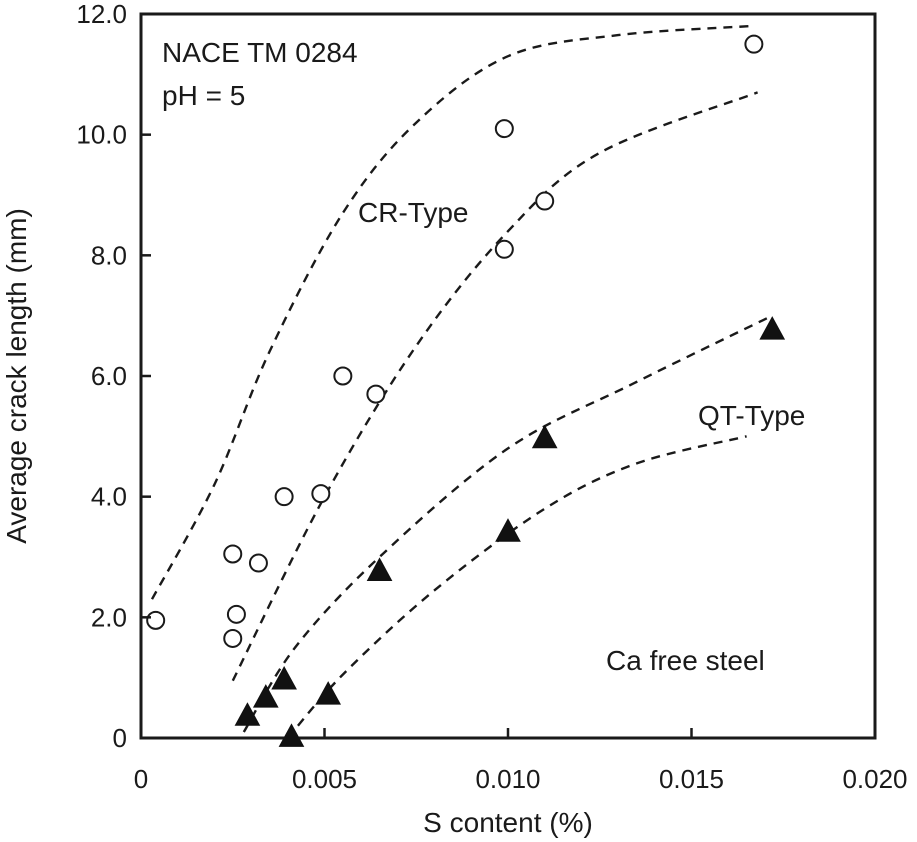 Image resolution: width=917 pixels, height=842 pixels. I want to click on x-tick-label: 0.005, so click(324, 779).